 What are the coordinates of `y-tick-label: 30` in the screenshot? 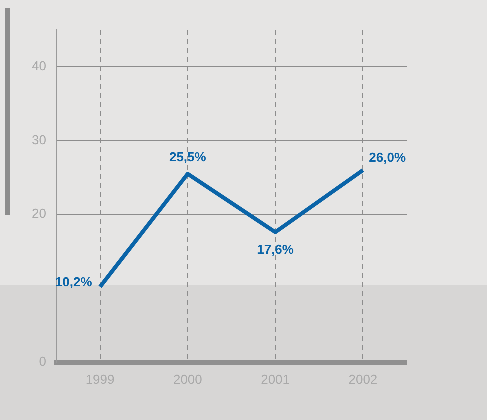 It's located at (39, 140).